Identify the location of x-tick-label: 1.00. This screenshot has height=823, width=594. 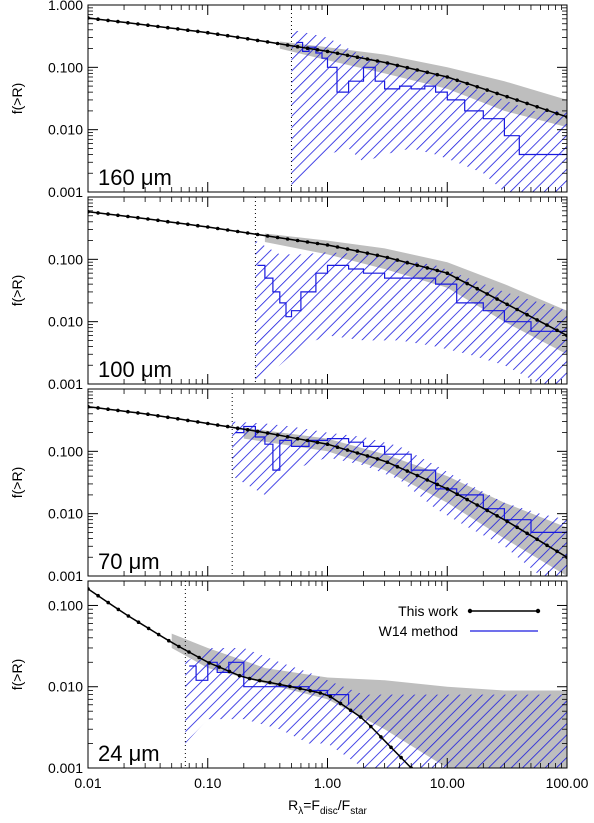
(327, 783).